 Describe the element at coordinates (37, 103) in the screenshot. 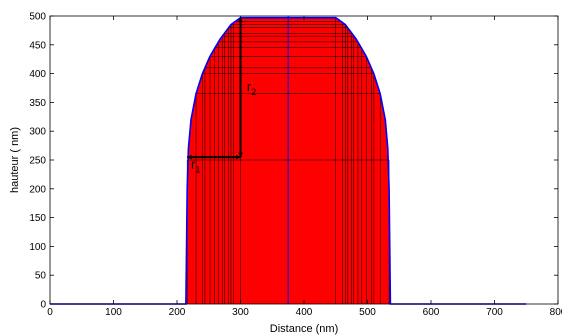

I see `y-tick-label: 350` at that location.